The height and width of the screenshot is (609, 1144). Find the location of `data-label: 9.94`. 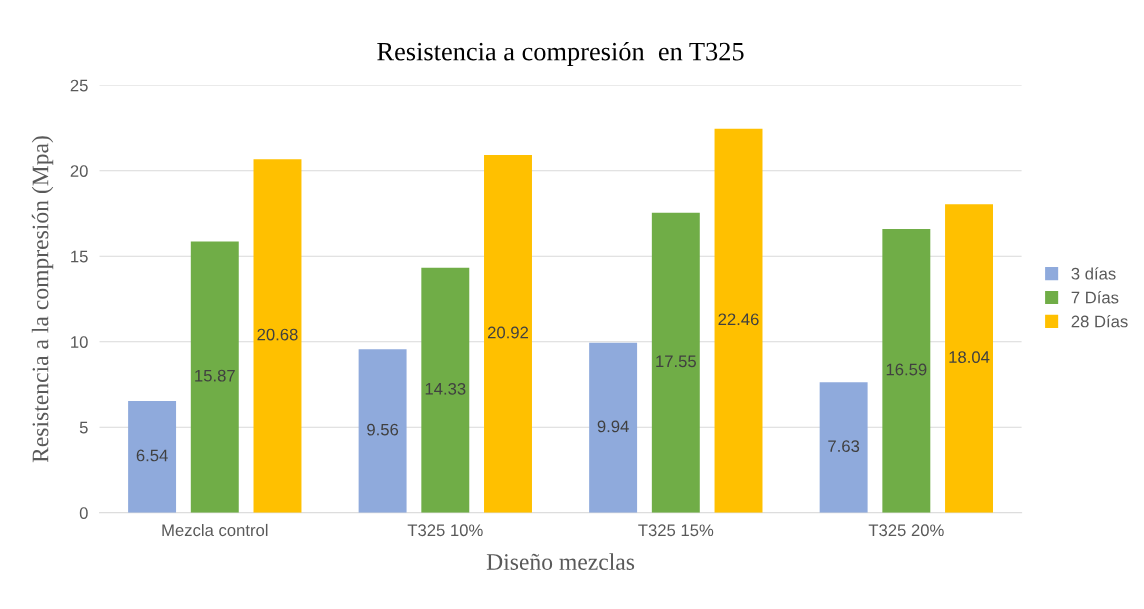

data-label: 9.94 is located at coordinates (613, 426).